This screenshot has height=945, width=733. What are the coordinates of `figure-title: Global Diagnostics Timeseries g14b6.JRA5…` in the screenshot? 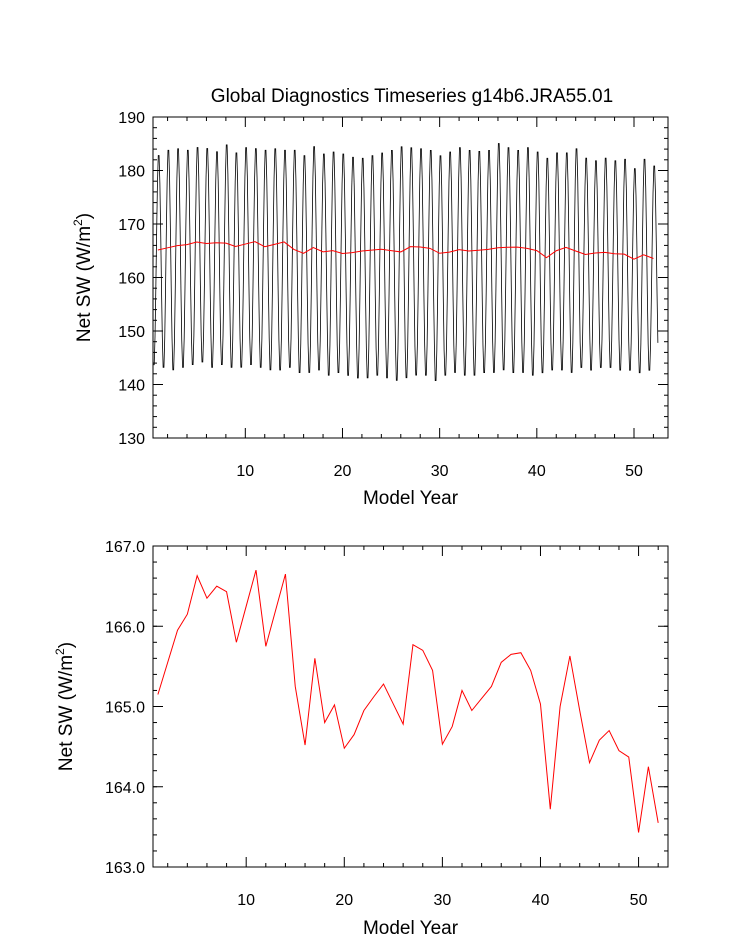 It's located at (412, 96).